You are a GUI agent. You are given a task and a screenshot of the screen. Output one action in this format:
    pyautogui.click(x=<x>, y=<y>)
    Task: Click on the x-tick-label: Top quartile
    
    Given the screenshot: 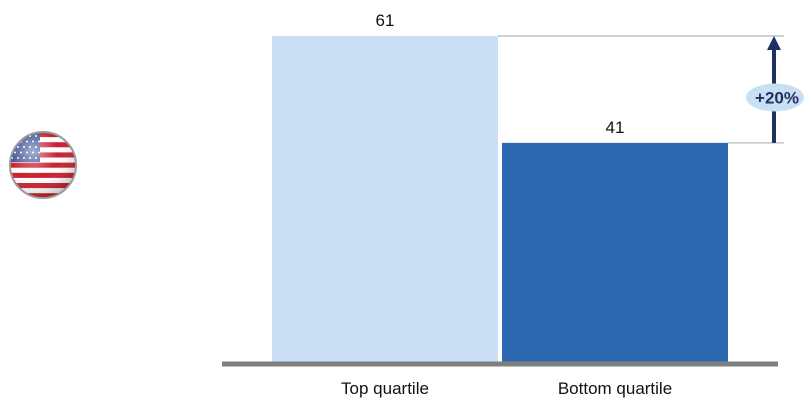 What is the action you would take?
    pyautogui.click(x=385, y=388)
    